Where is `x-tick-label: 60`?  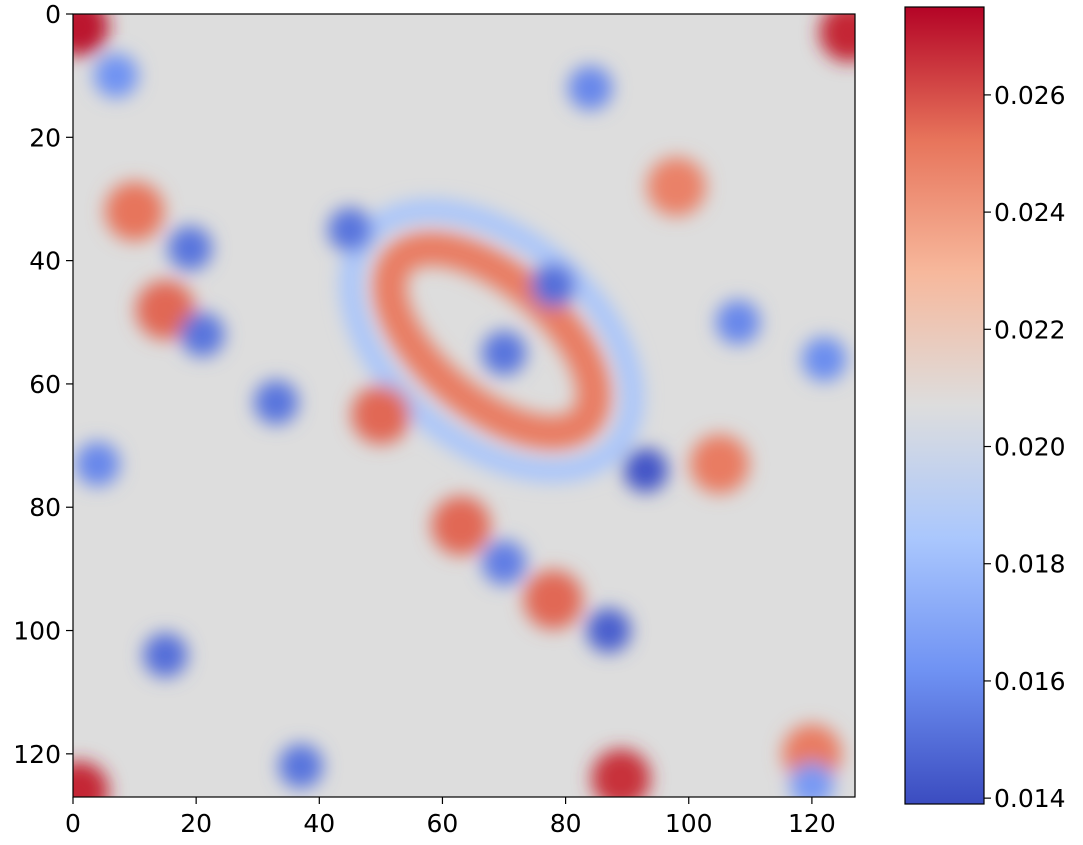
x-tick-label: 60 is located at coordinates (443, 823).